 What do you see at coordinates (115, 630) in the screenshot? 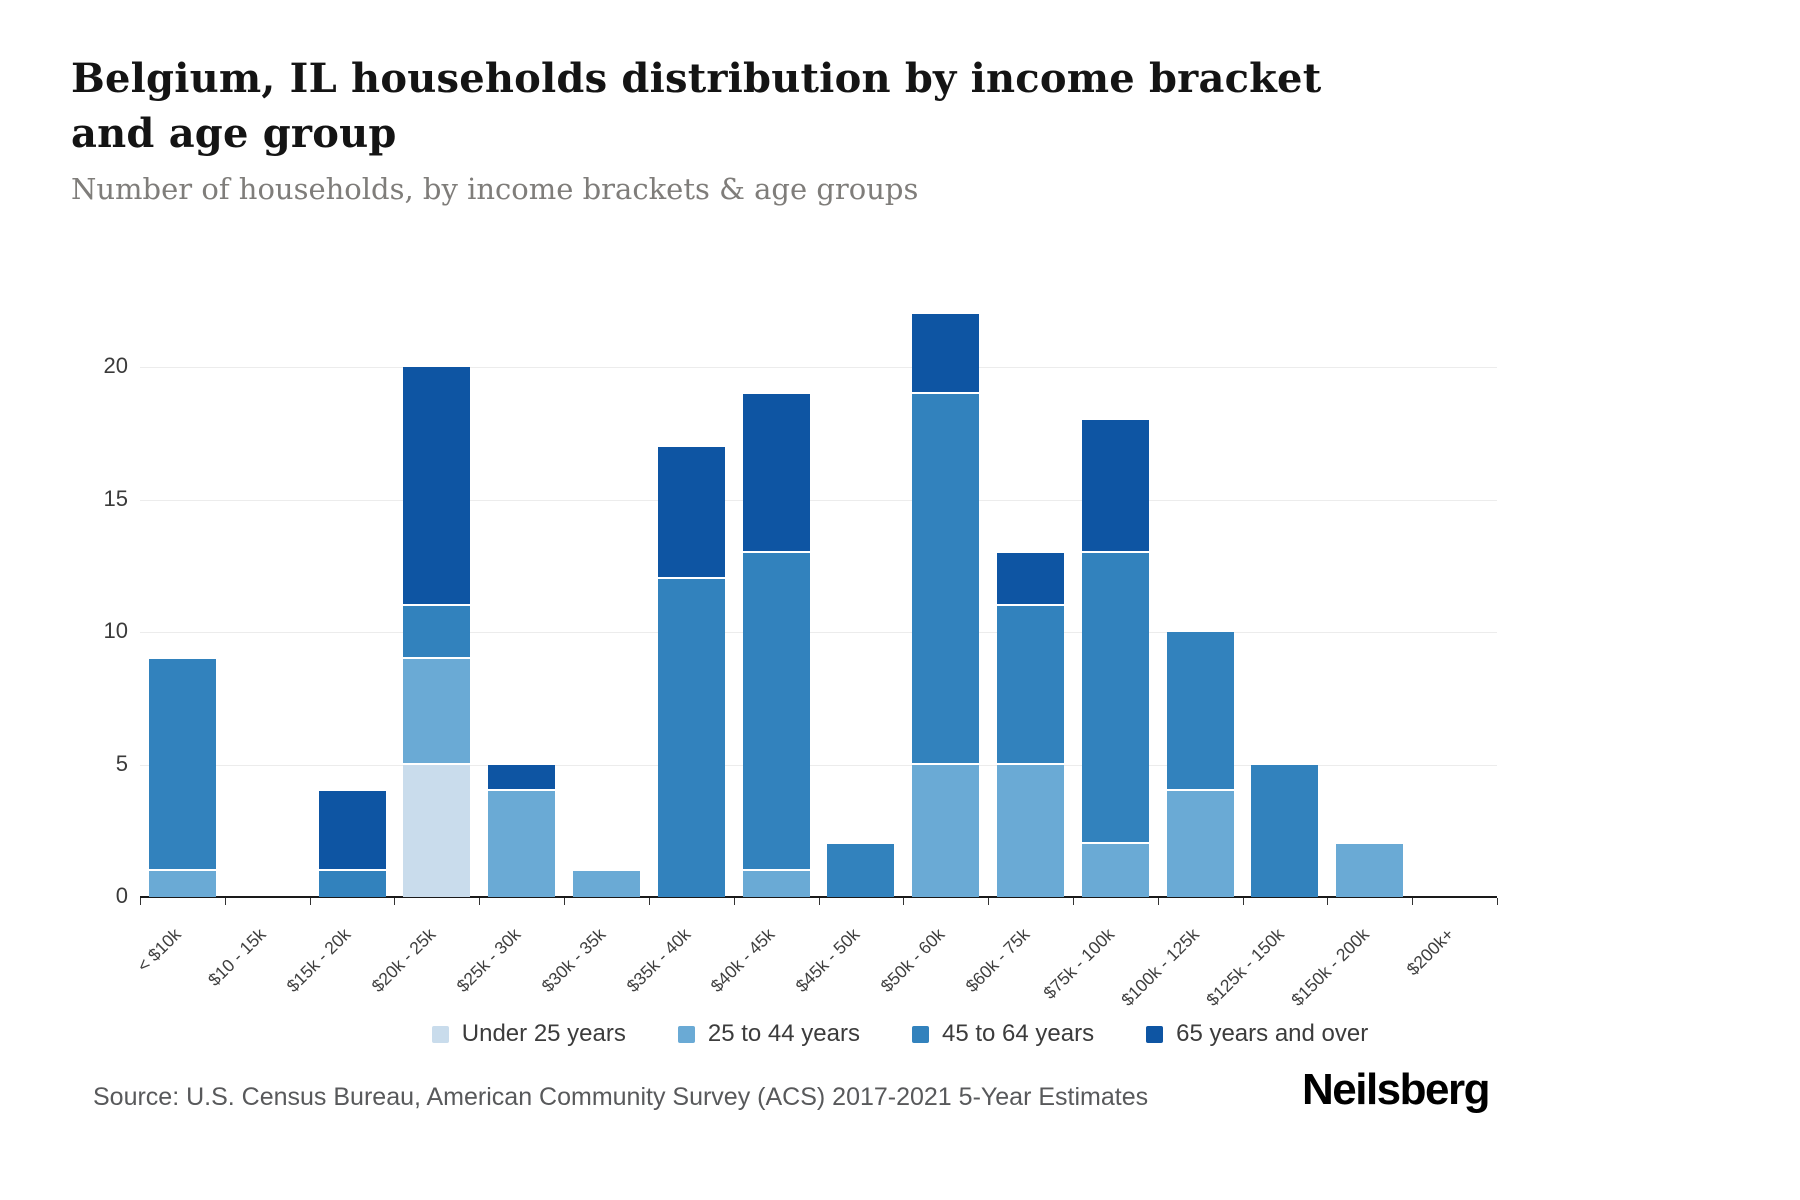
I see `y-axis-tick-label: 10` at bounding box center [115, 630].